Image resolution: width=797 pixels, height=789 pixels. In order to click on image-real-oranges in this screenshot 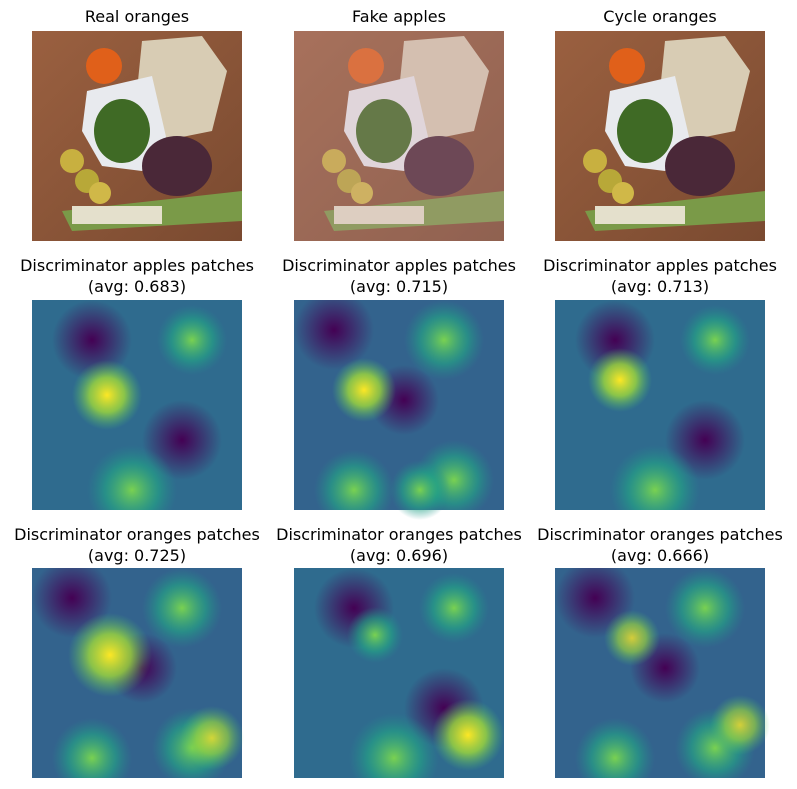, I will do `click(137, 136)`.